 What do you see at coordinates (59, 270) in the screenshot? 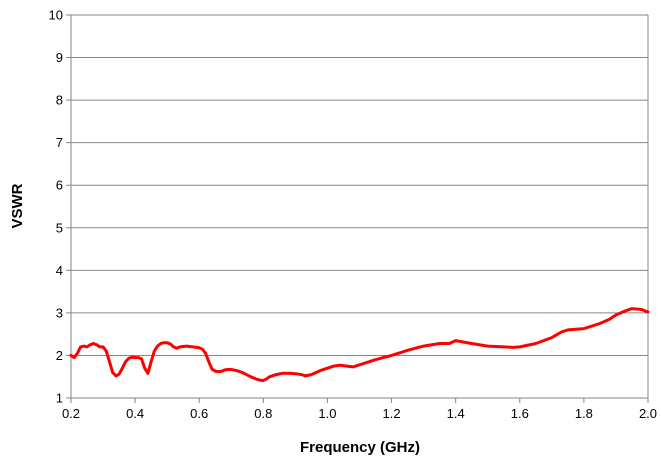
I see `y-tick-label: 4` at bounding box center [59, 270].